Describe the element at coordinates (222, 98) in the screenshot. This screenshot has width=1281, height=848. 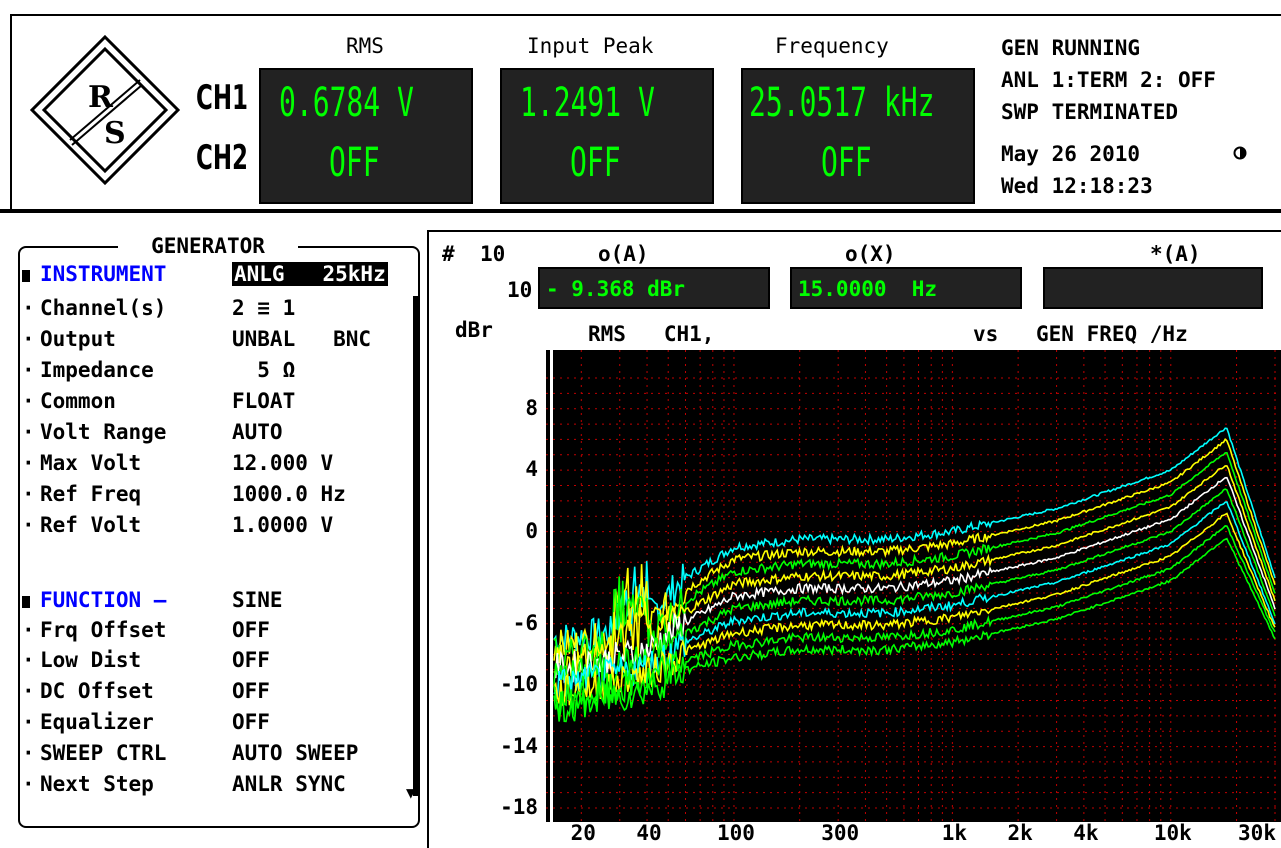
I see `ch1-label: CH1` at that location.